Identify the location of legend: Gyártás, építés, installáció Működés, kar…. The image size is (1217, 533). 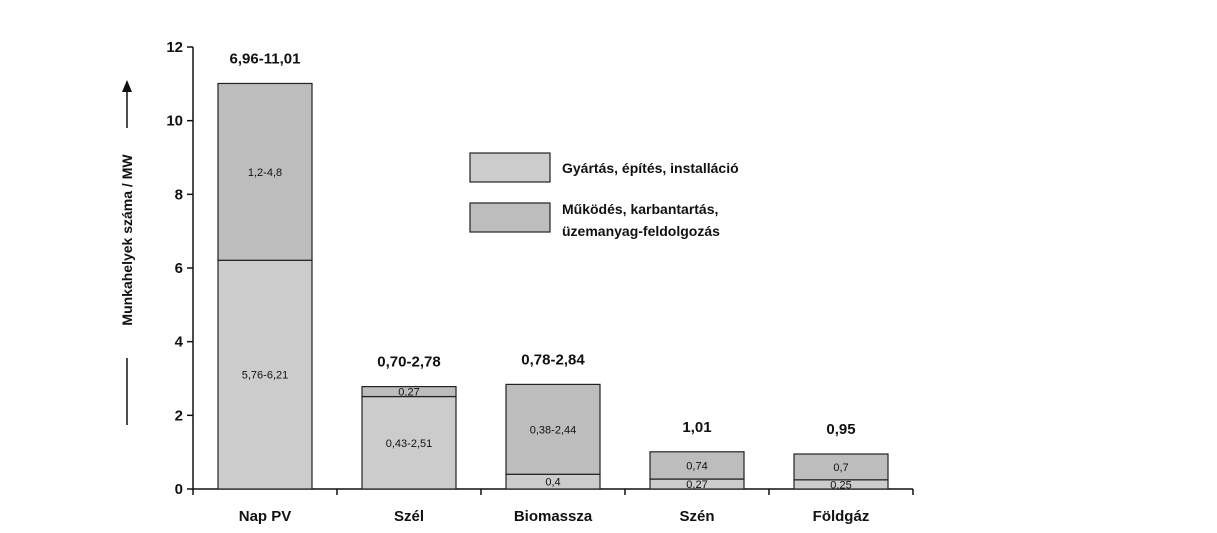
(604, 195).